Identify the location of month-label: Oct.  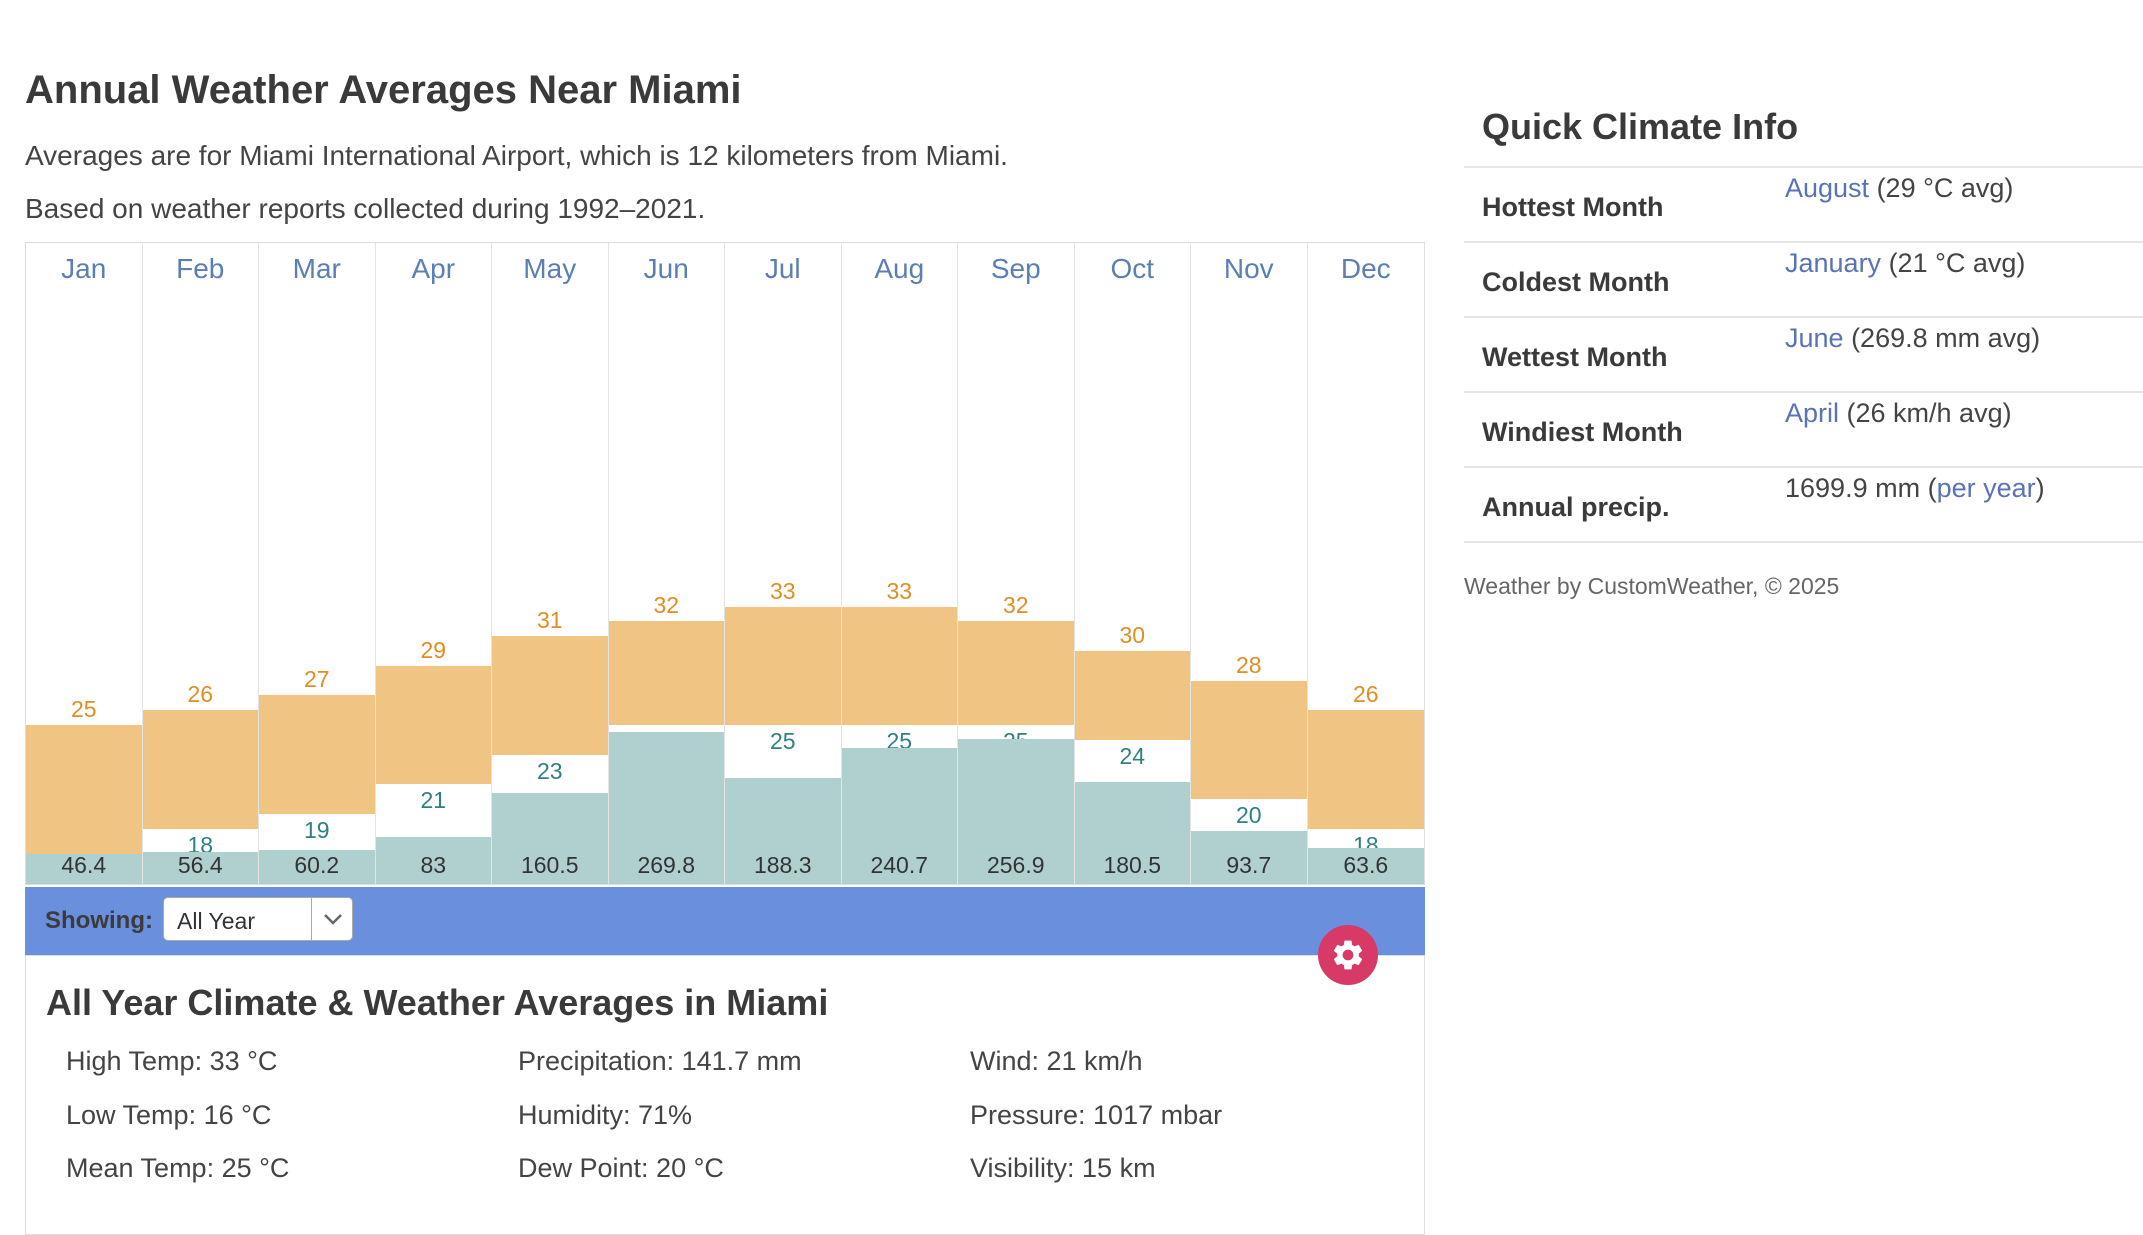
(1132, 268).